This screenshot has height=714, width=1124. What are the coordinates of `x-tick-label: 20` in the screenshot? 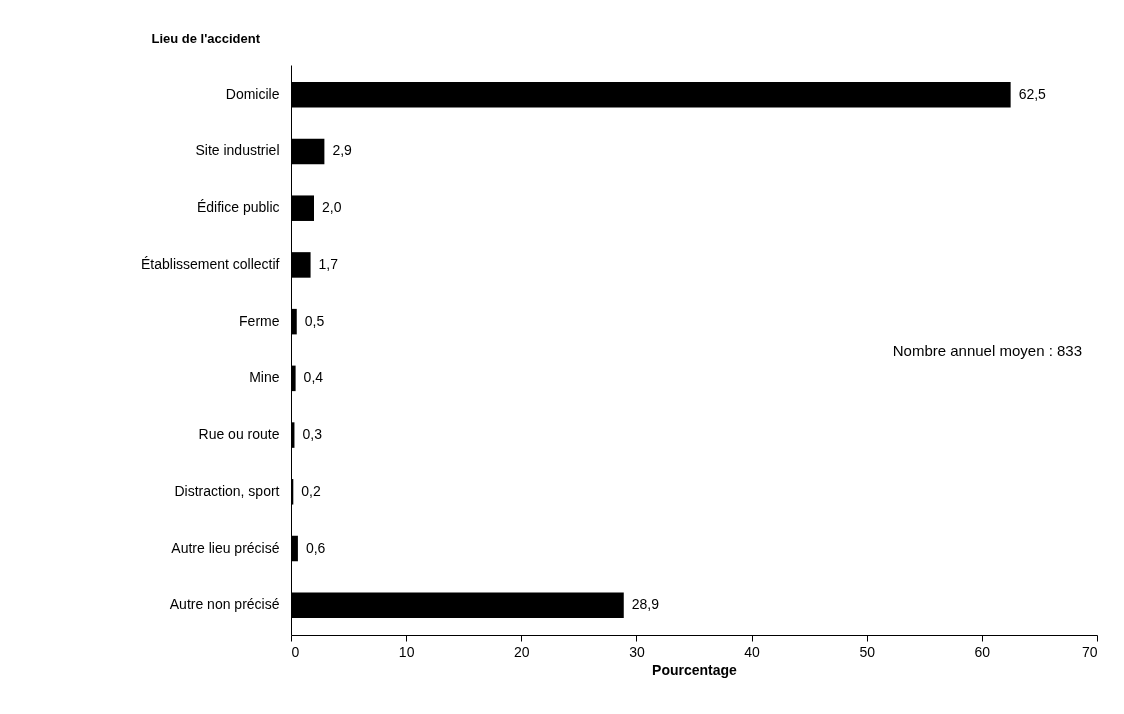 It's located at (522, 651).